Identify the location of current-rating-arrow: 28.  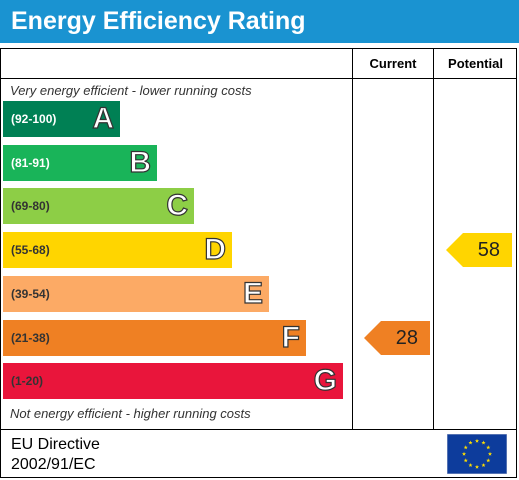
(397, 338).